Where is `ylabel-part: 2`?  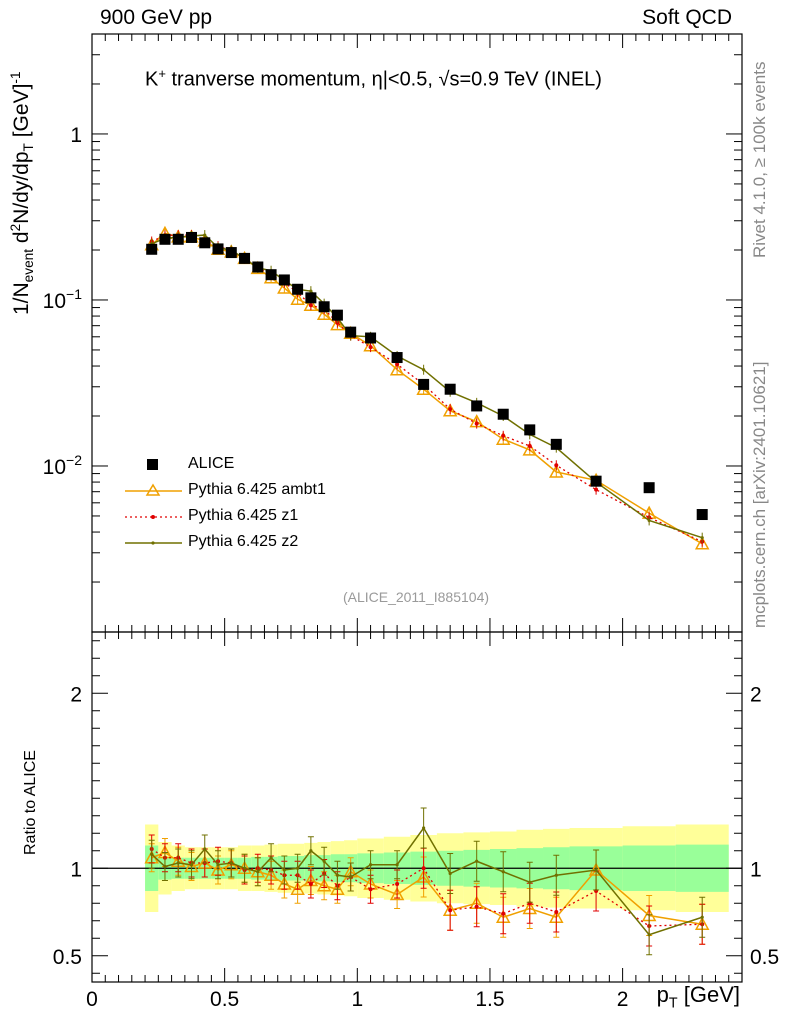 ylabel-part: 2 is located at coordinates (15, 227).